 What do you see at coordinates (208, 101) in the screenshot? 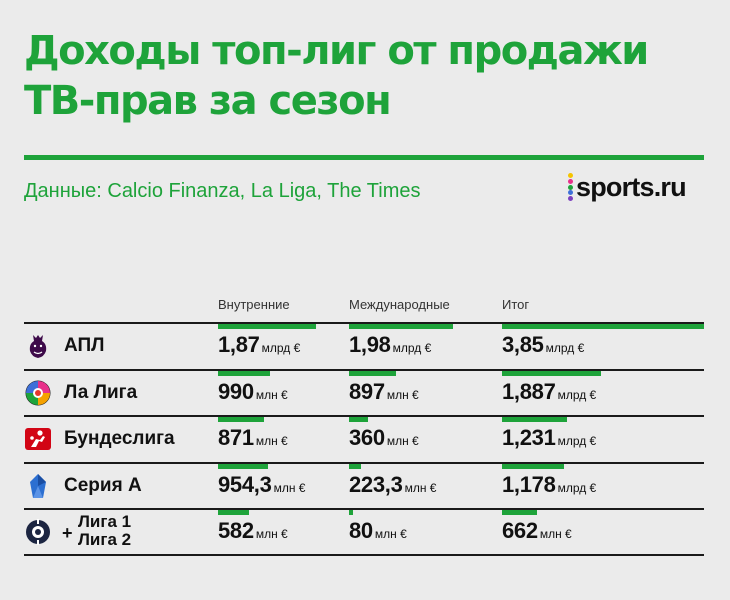
I see `title-line-2: ТВ-прав за сезон` at bounding box center [208, 101].